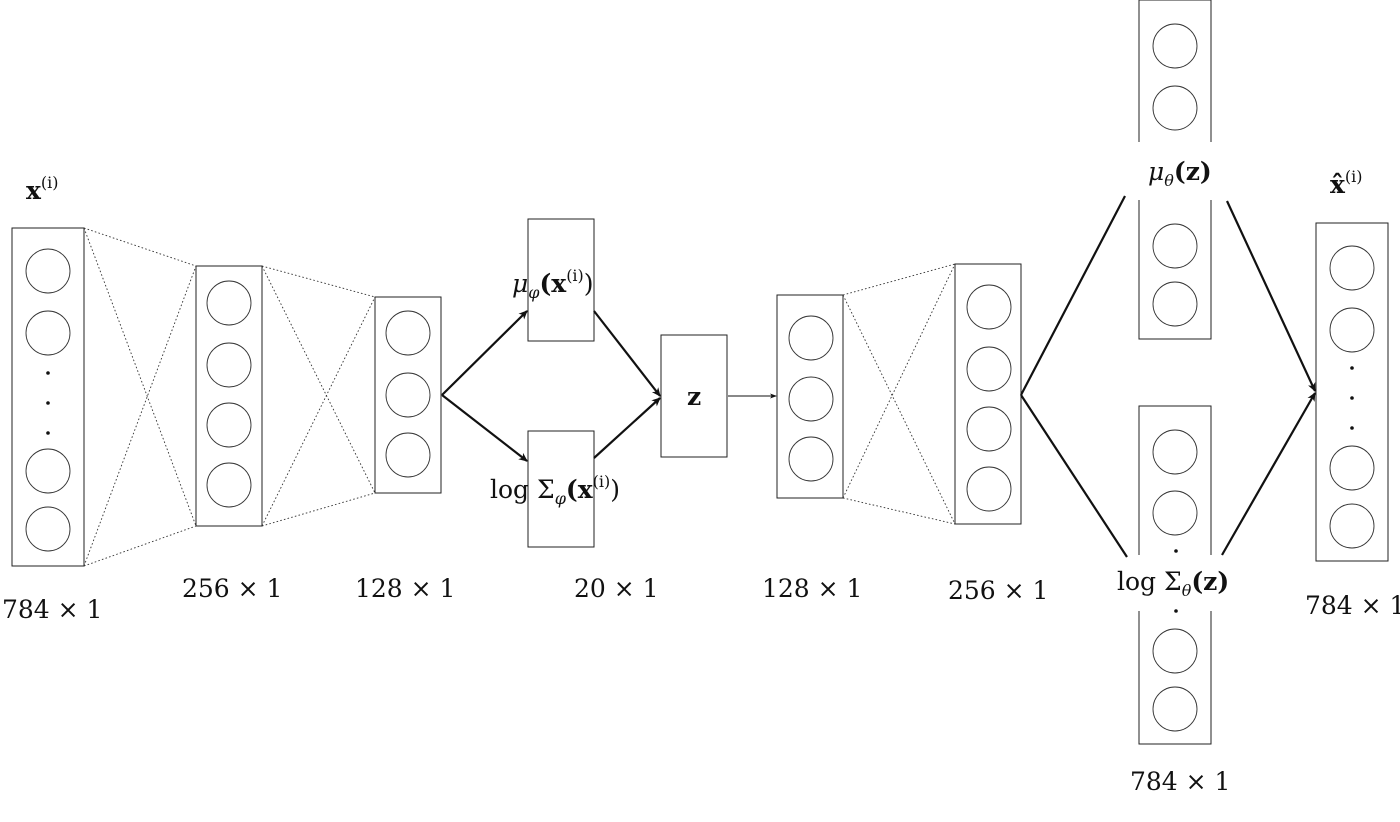 The width and height of the screenshot is (1400, 822). Describe the element at coordinates (998, 590) in the screenshot. I see `size-label-dec2: 256 × 1` at that location.